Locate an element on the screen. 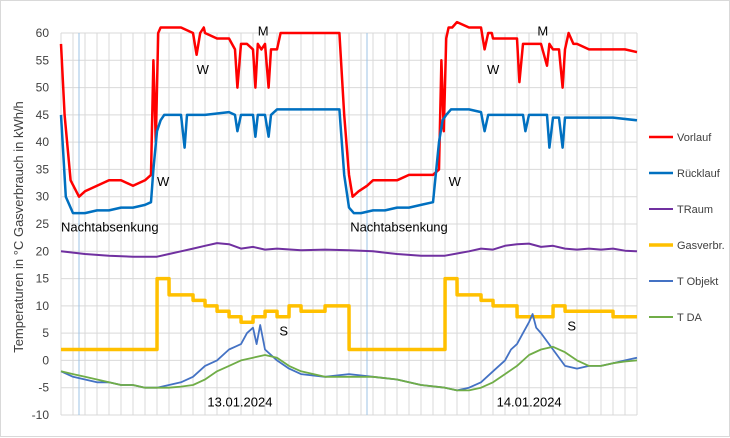 Image resolution: width=730 pixels, height=438 pixels. series-line-gasverbr- is located at coordinates (349, 314).